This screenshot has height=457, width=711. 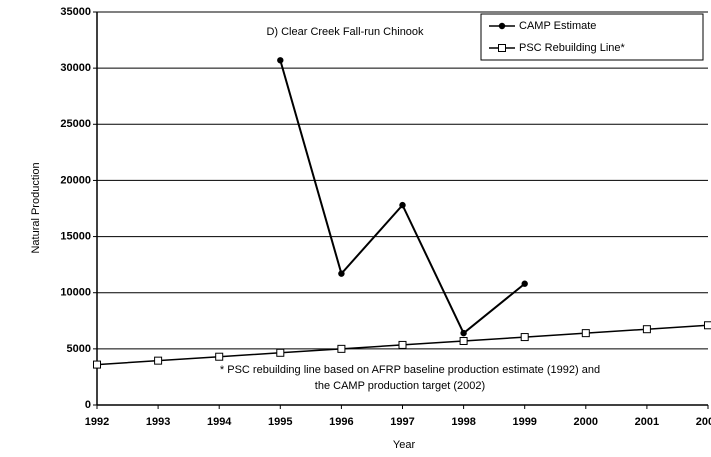 I want to click on y-tick-label: 5000, so click(x=79, y=349).